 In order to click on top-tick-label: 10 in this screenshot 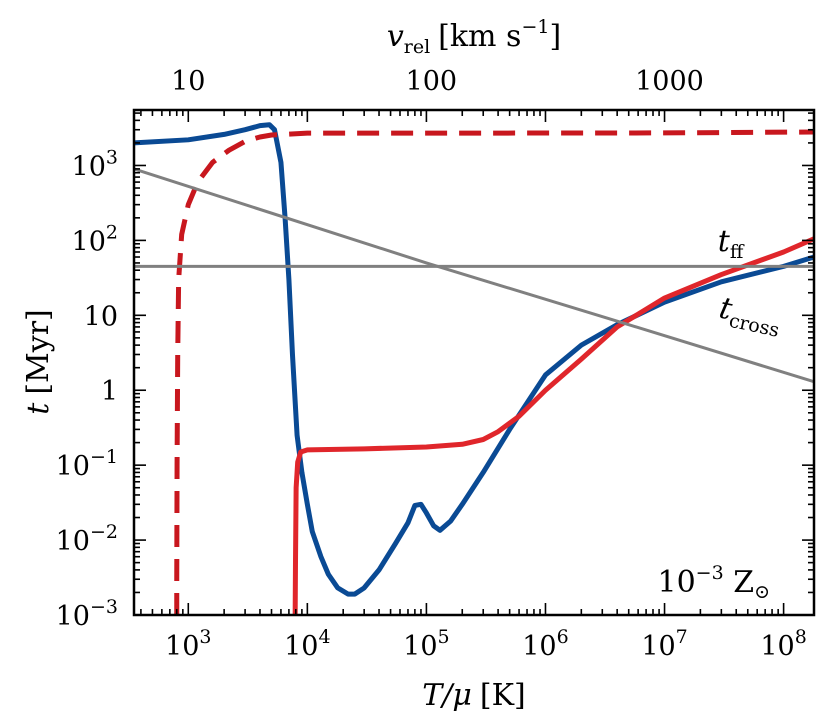, I will do `click(188, 81)`.